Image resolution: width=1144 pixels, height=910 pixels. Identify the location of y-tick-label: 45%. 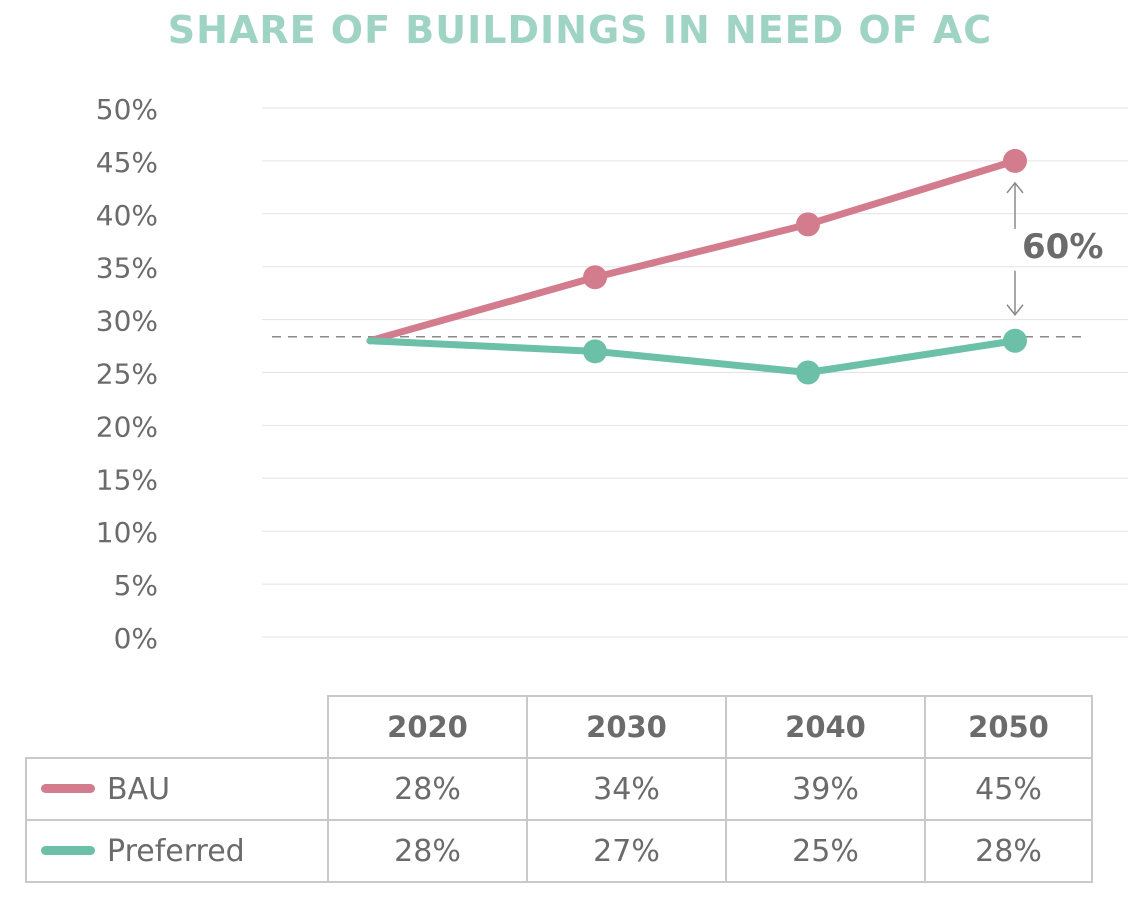
(127, 162).